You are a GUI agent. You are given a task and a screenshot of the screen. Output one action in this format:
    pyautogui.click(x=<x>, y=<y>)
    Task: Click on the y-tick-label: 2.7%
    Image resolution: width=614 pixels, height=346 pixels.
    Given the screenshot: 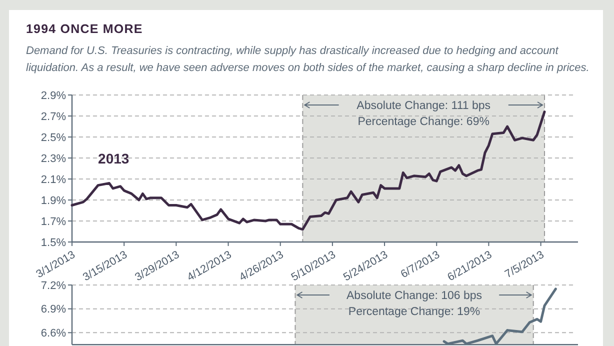 What is the action you would take?
    pyautogui.click(x=53, y=116)
    